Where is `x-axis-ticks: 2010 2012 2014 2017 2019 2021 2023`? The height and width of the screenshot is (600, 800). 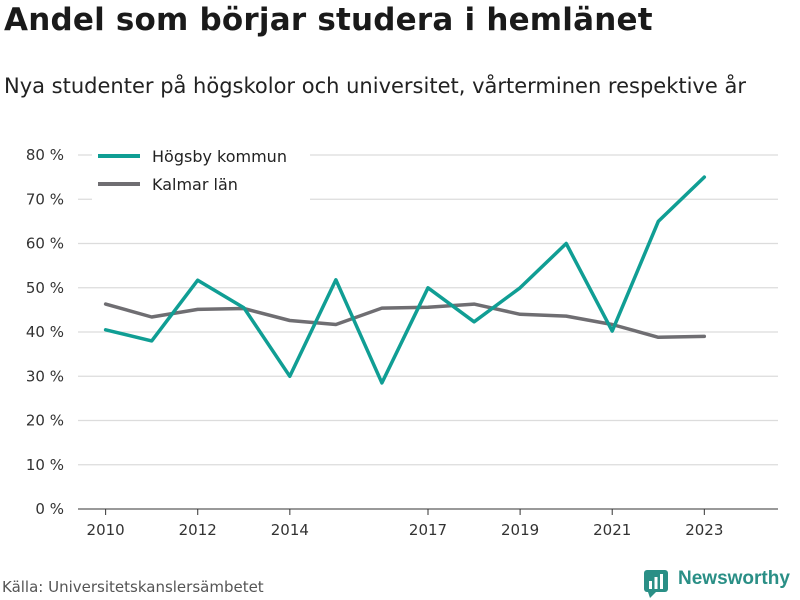
x-axis-ticks: 2010 2012 2014 2017 2019 2021 2023 is located at coordinates (405, 524).